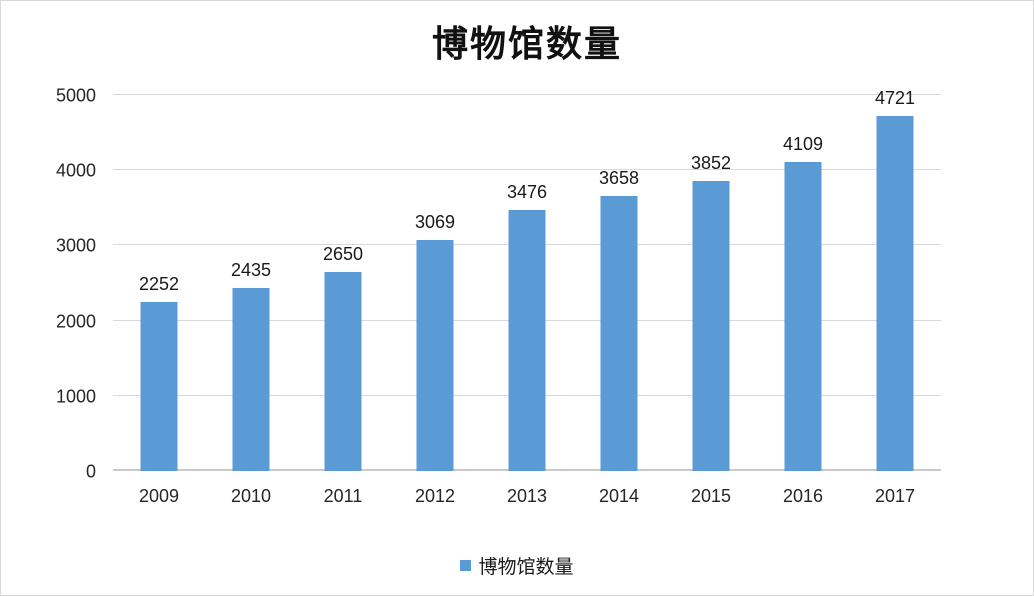  What do you see at coordinates (466, 565) in the screenshot?
I see `square-swatch-icon` at bounding box center [466, 565].